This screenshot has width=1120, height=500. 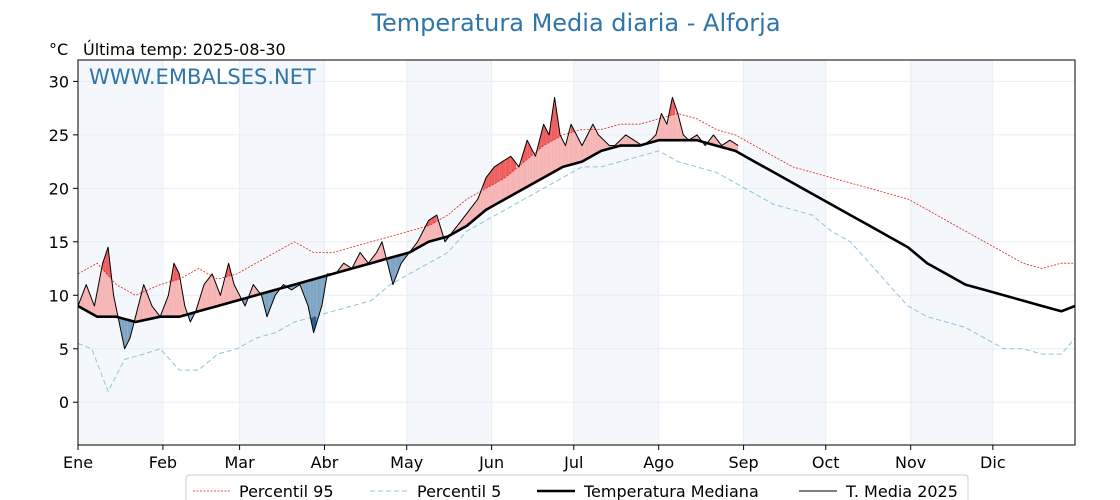 I want to click on y-tick-label: 15, so click(x=59, y=242).